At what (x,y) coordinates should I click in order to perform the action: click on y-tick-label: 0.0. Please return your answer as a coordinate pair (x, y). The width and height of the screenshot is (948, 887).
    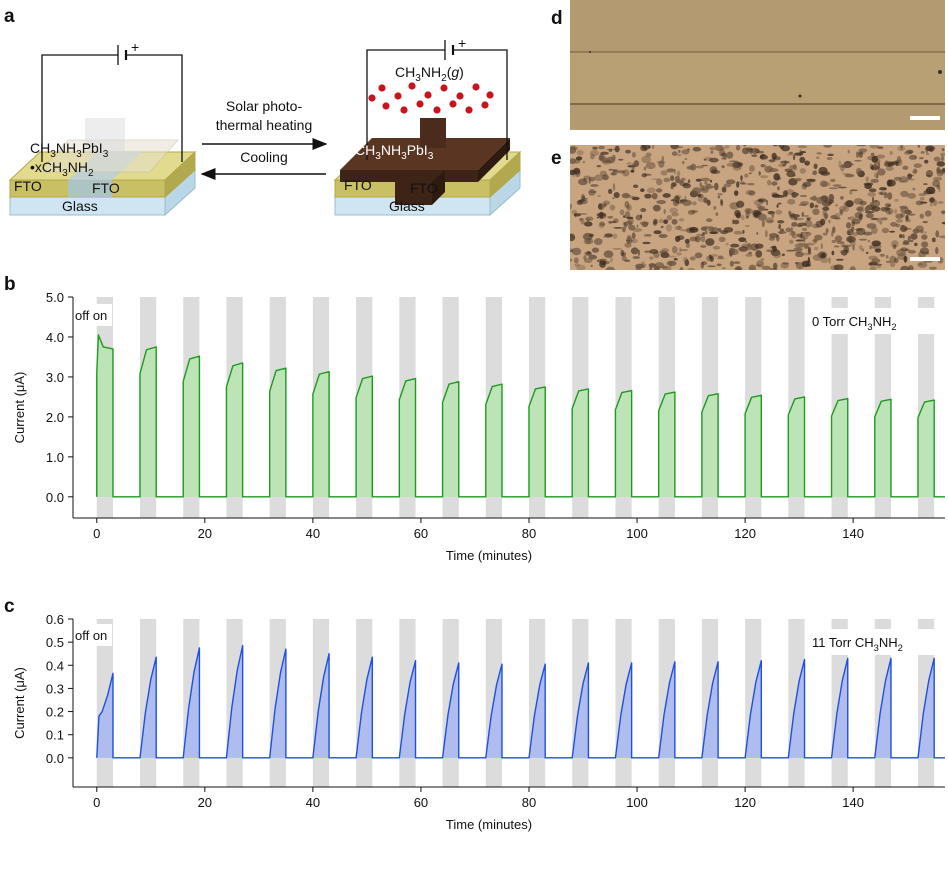
    Looking at the image, I should click on (55, 758).